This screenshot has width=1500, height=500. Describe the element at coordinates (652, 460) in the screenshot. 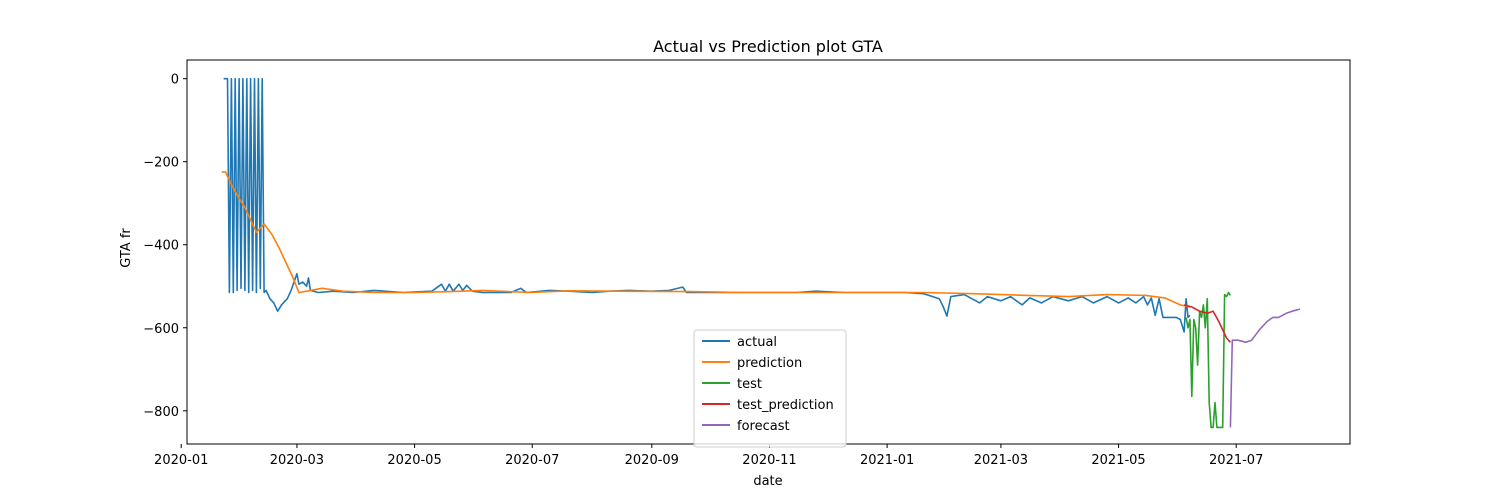

I see `x-tick-label: 2020-09` at that location.